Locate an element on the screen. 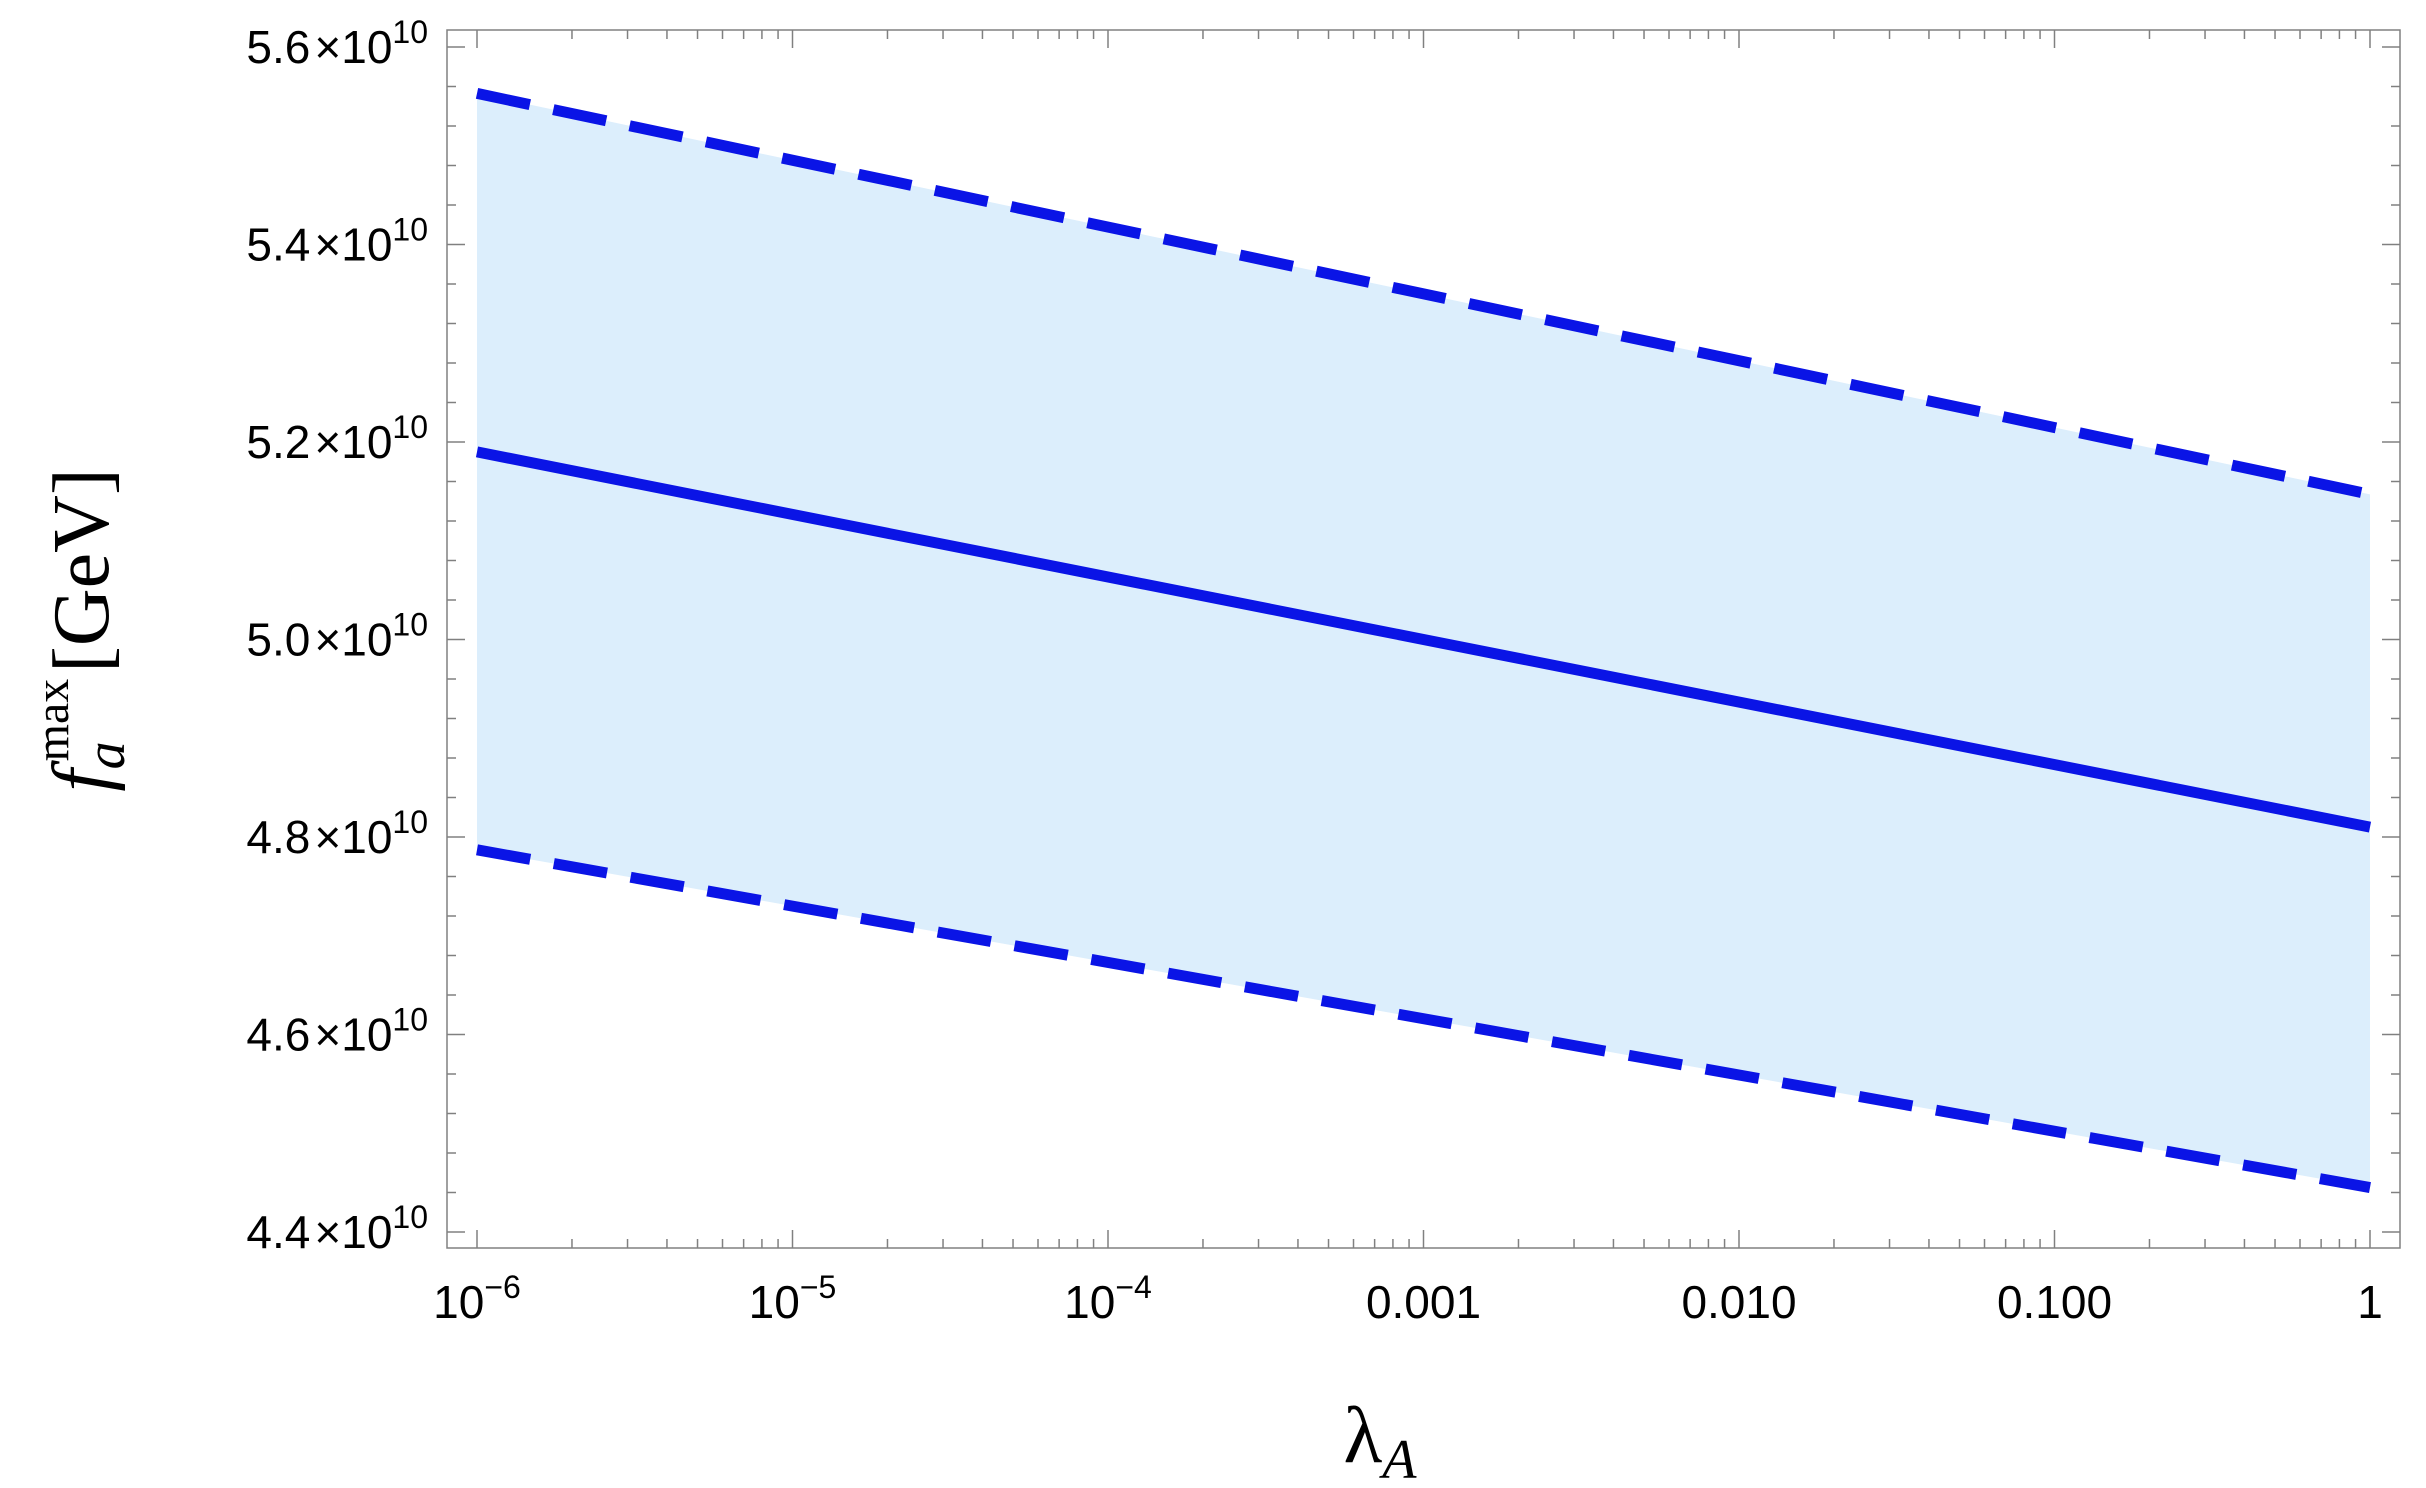 The image size is (2426, 1488). x-tick-label-exponent: −5 is located at coordinates (818, 1287).